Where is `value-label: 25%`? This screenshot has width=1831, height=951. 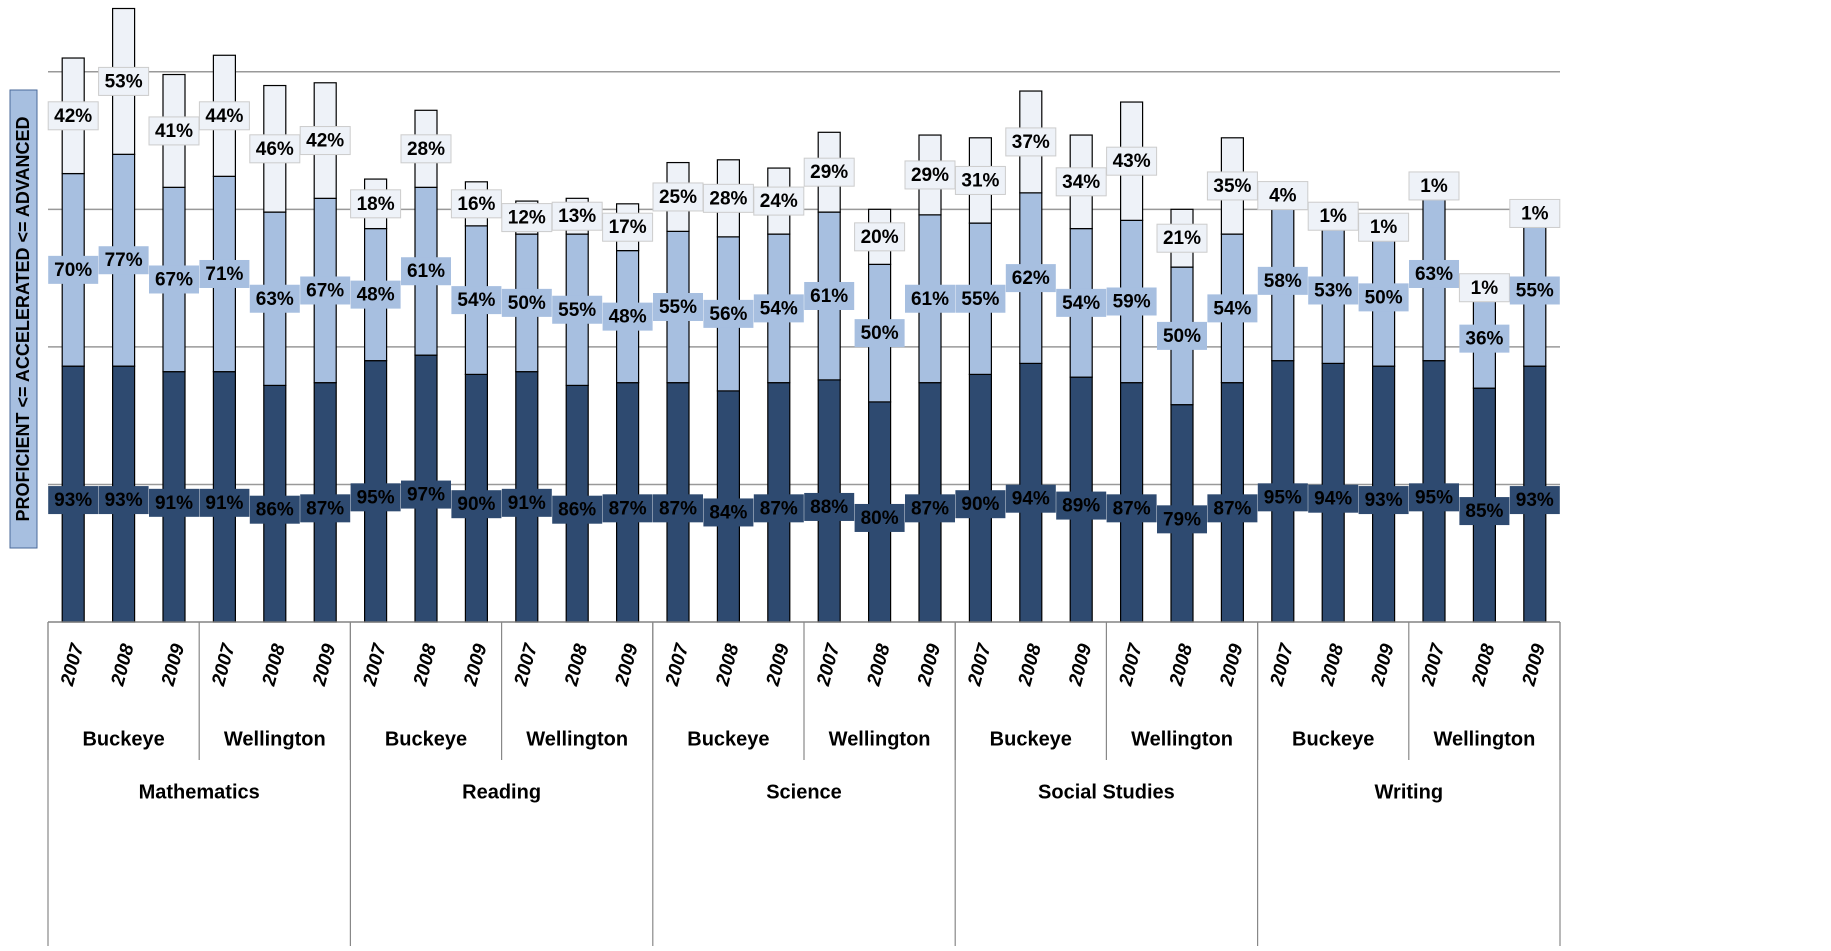
value-label: 25% is located at coordinates (678, 197).